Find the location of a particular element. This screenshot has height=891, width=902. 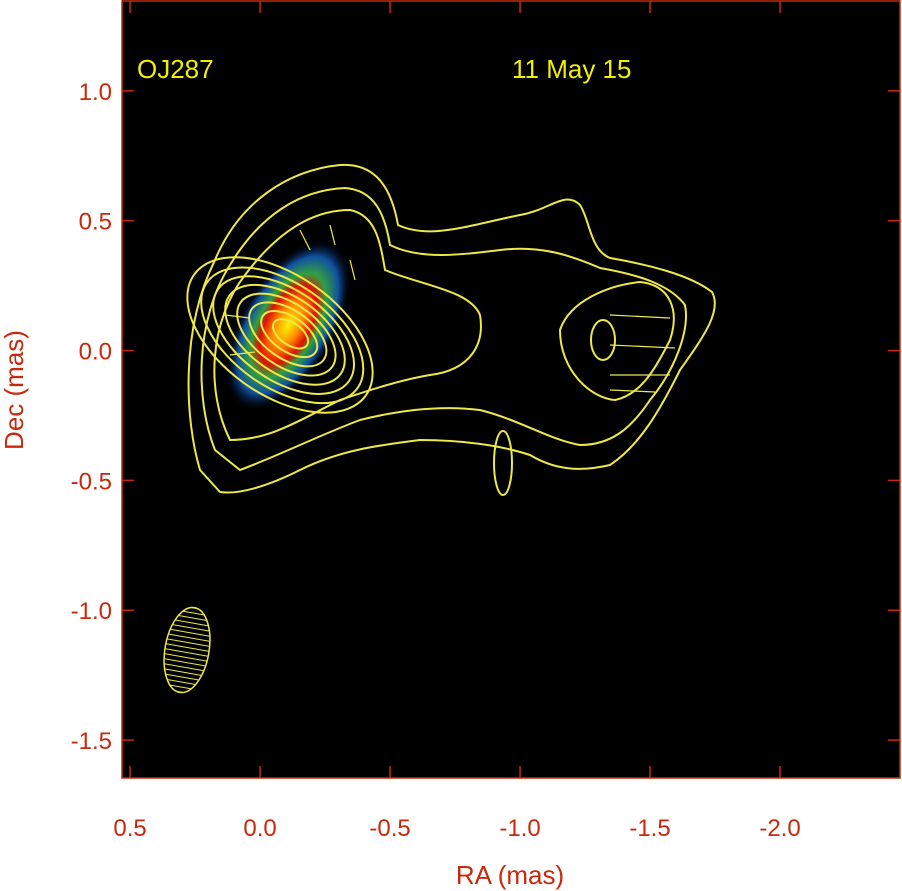

y-tick-label: 0.5 is located at coordinates (95, 222).